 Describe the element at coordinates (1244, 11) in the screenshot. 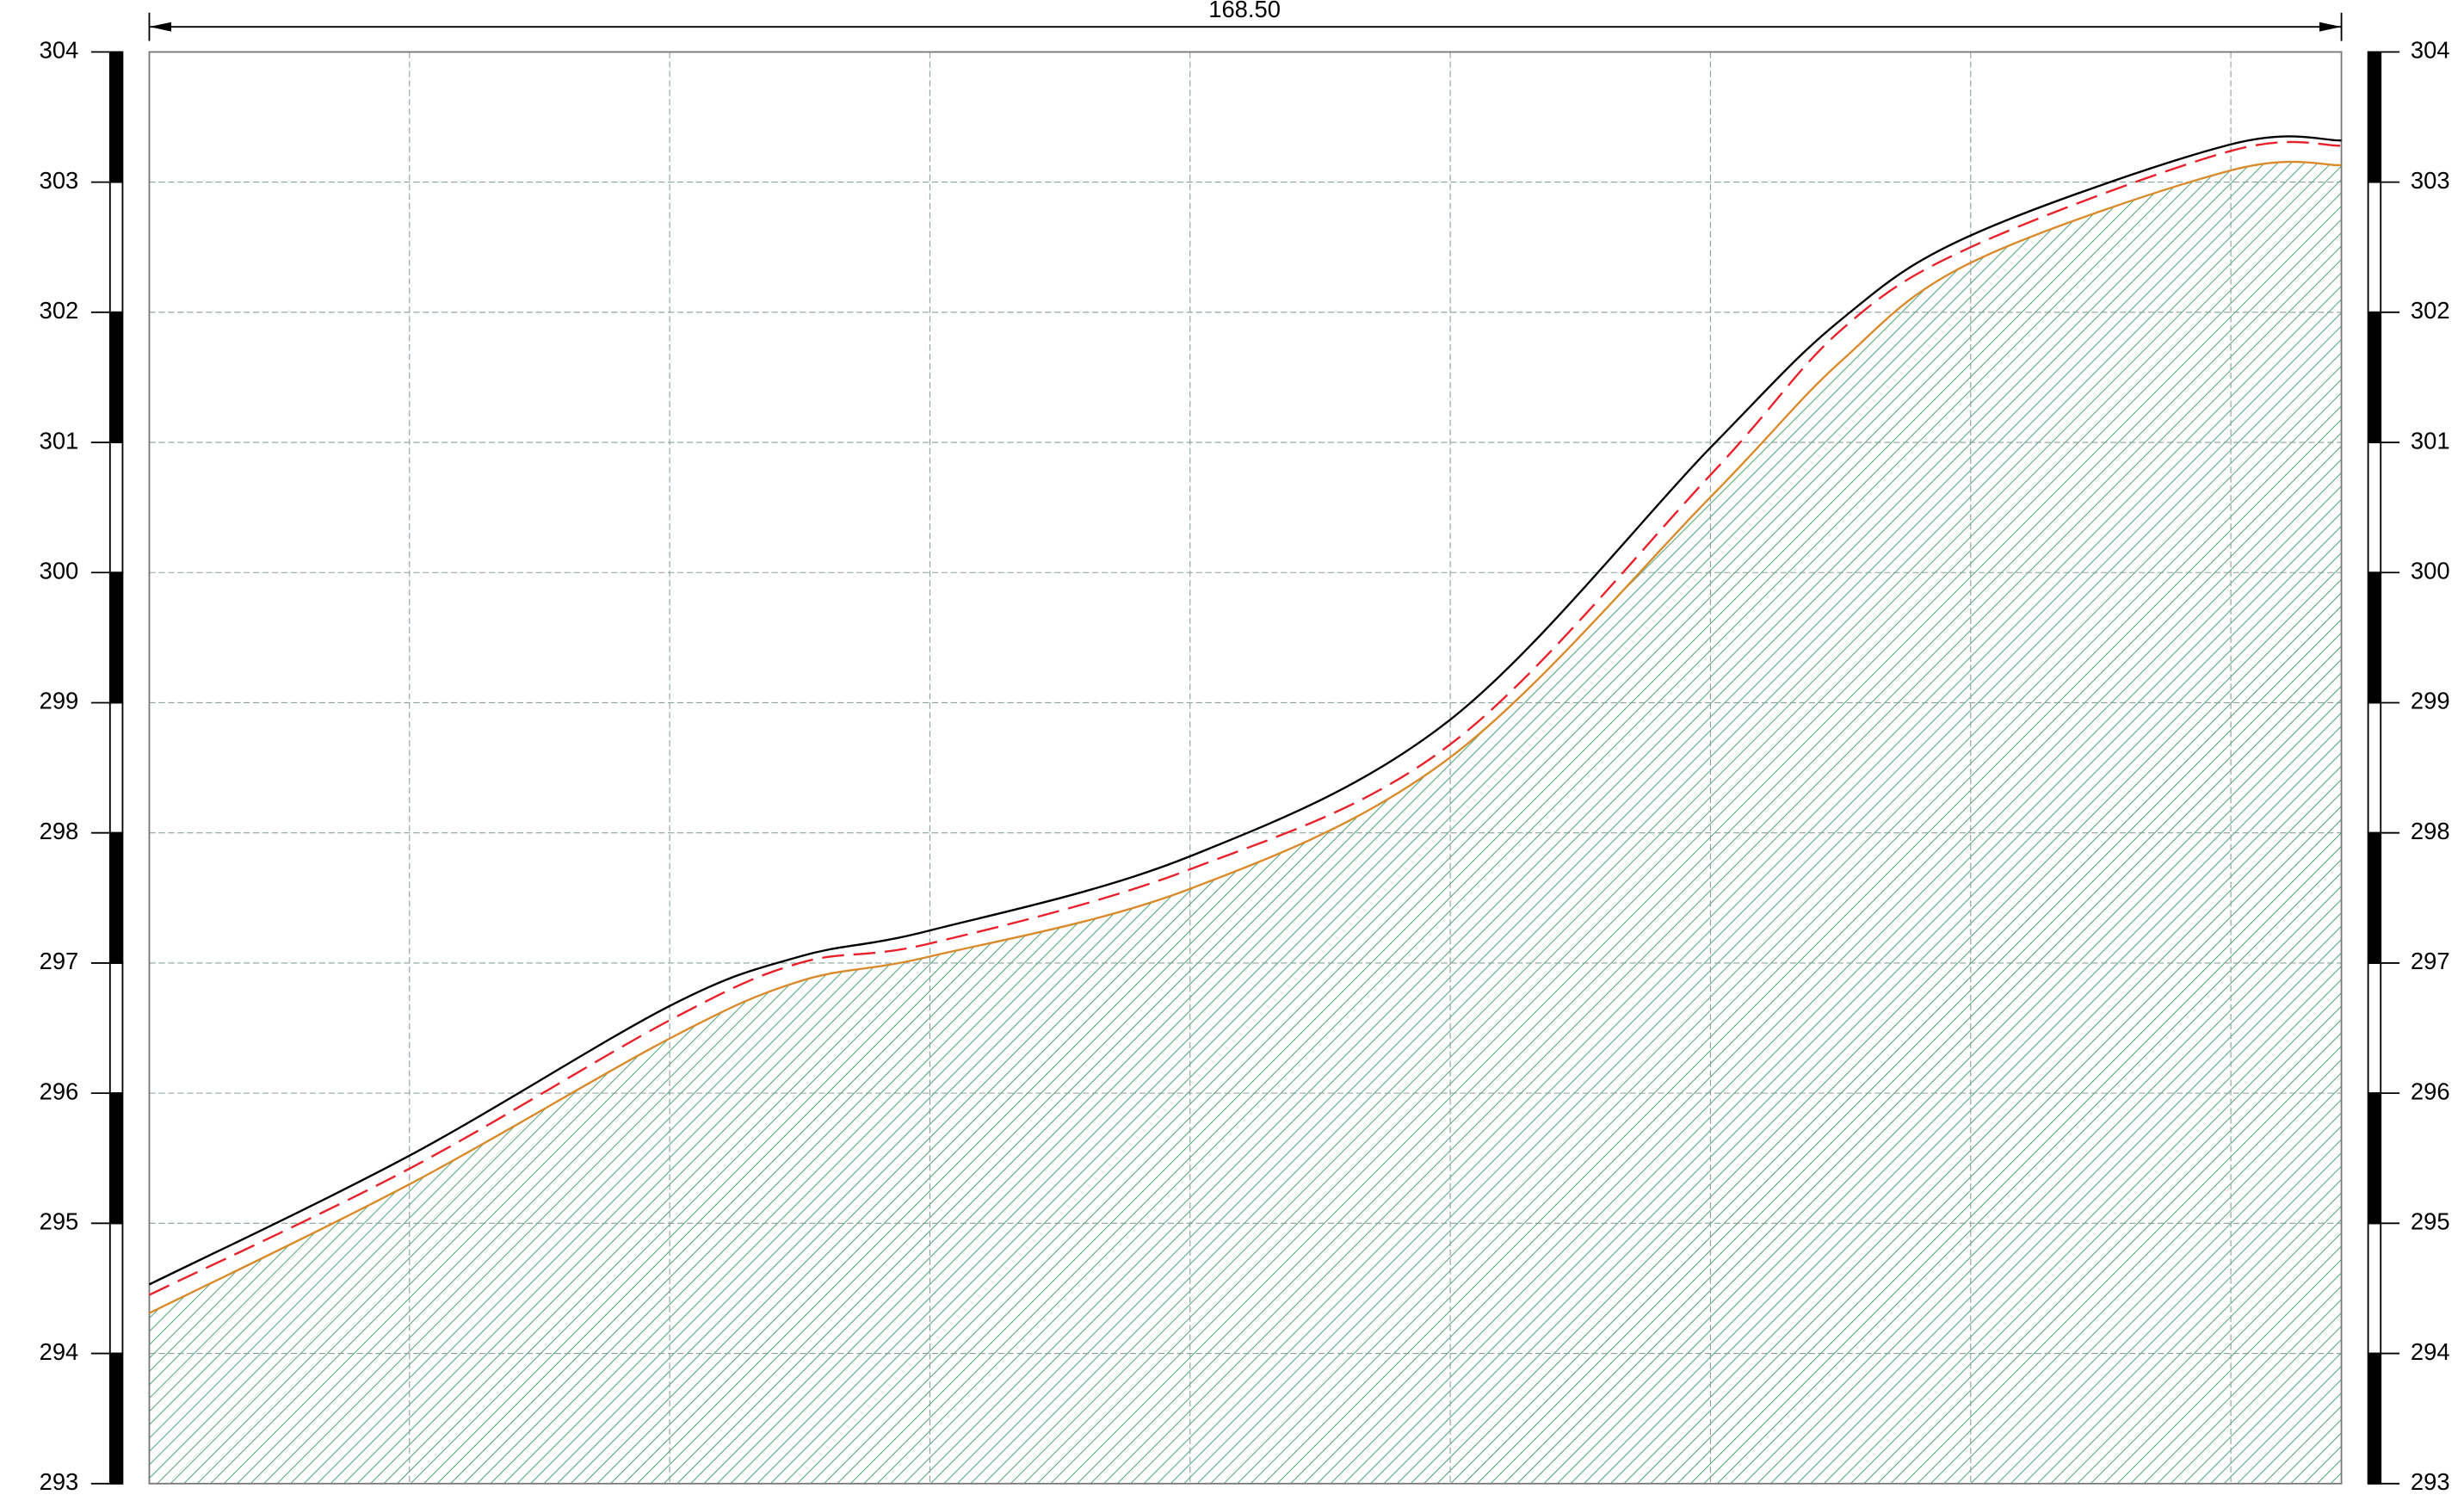

I see `dimension-label: 168.50` at that location.